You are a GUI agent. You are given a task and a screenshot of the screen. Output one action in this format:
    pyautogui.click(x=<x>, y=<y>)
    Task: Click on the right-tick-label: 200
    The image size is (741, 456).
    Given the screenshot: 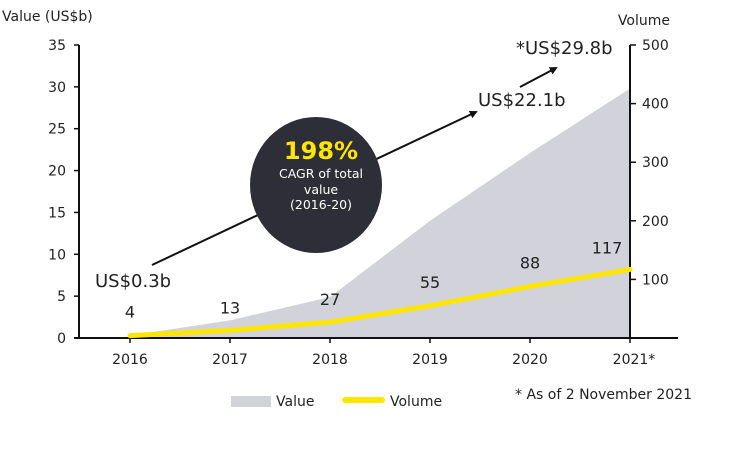 What is the action you would take?
    pyautogui.click(x=655, y=222)
    